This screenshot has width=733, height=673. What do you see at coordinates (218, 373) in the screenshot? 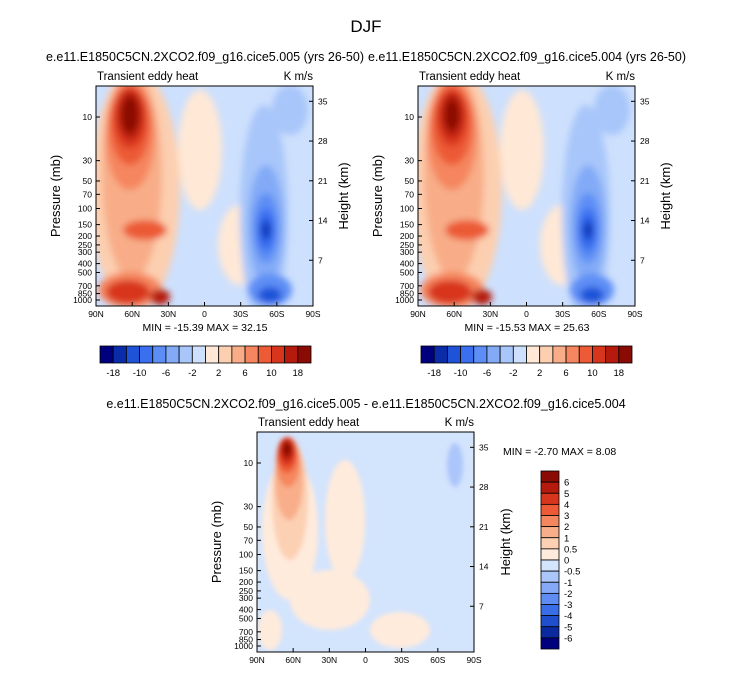
I see `p1-colorbar-label-4: 2` at bounding box center [218, 373].